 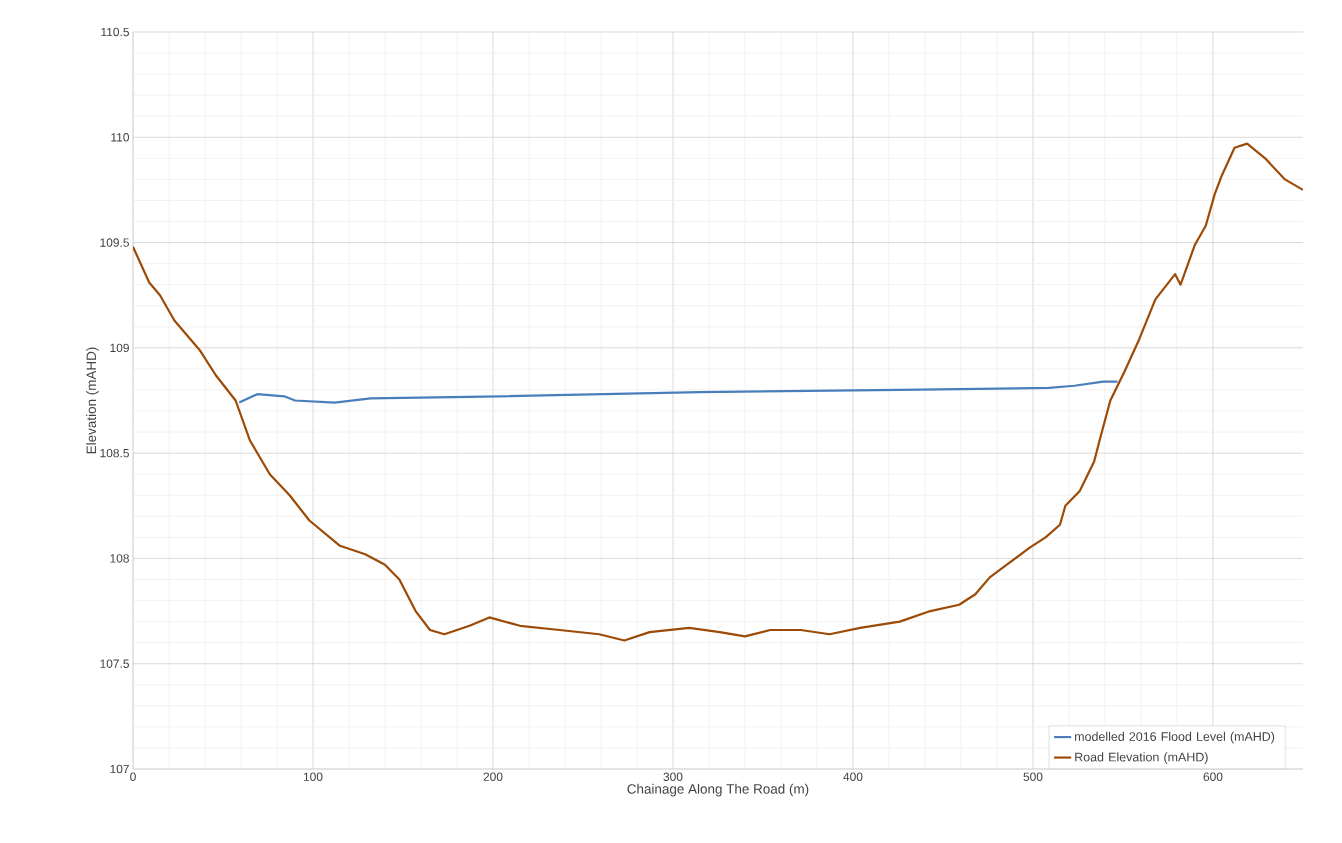 What do you see at coordinates (119, 769) in the screenshot?
I see `y-tick-label: 107` at bounding box center [119, 769].